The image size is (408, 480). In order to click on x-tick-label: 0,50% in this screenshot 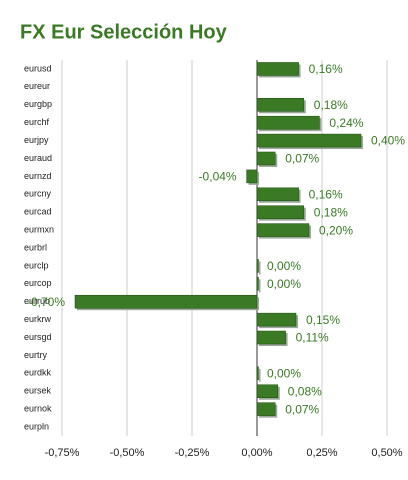, I will do `click(386, 453)`.